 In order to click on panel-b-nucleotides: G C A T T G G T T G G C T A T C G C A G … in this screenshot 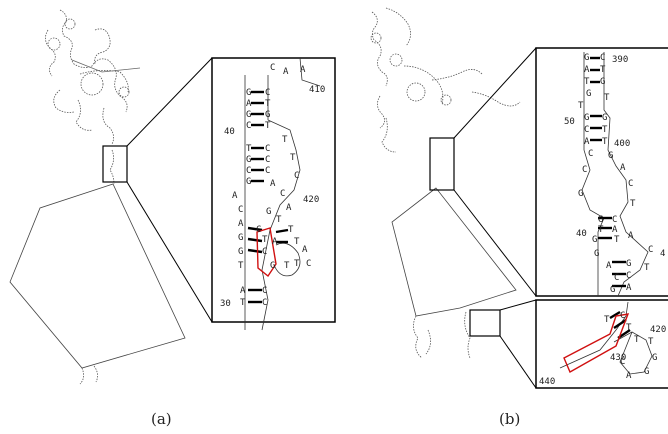, I will do `click(617, 217)`.